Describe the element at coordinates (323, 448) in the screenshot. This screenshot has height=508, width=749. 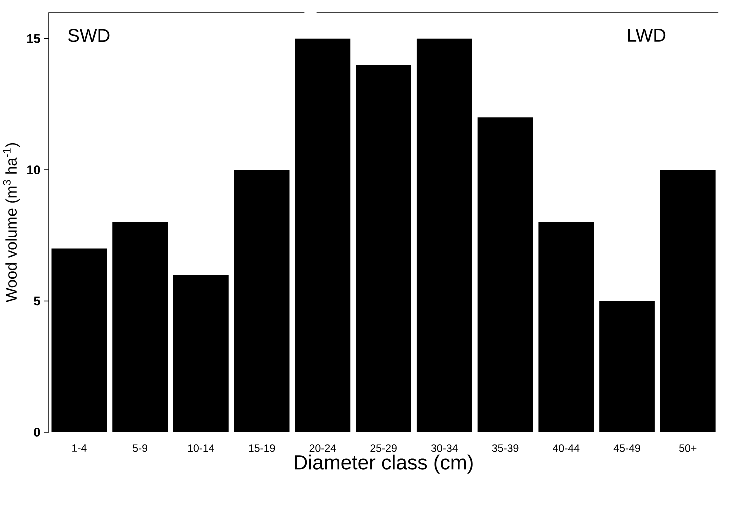
I see `x-tick-label: 20-24` at that location.